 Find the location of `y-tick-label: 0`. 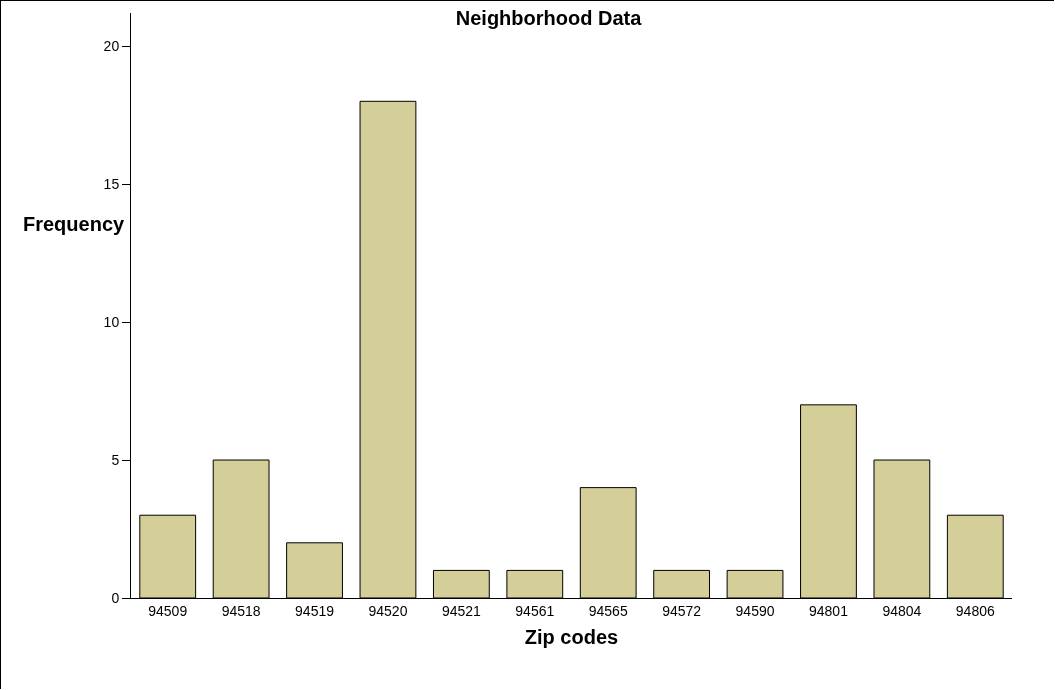

y-tick-label: 0 is located at coordinates (115, 597).